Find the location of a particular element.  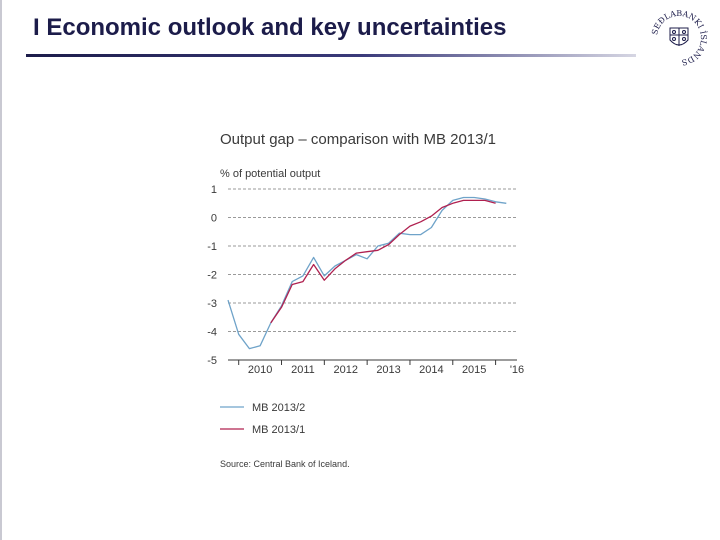

left-edge-line is located at coordinates (1, 270).